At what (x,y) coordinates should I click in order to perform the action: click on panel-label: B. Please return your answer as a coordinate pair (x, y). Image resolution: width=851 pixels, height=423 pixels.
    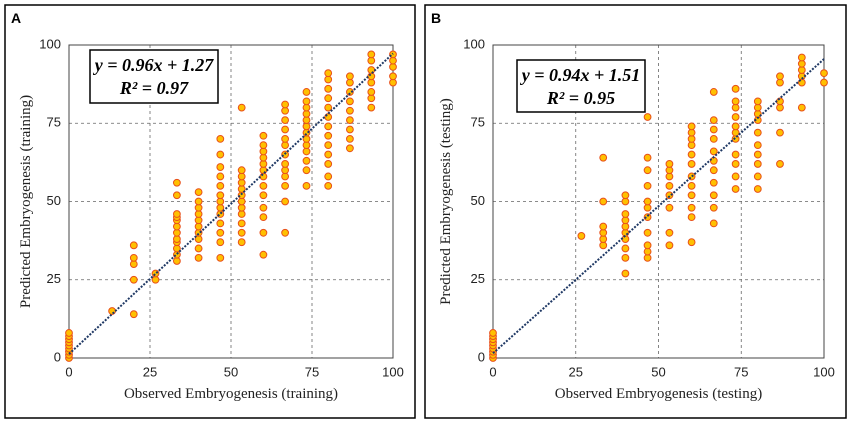
    Looking at the image, I should click on (436, 18).